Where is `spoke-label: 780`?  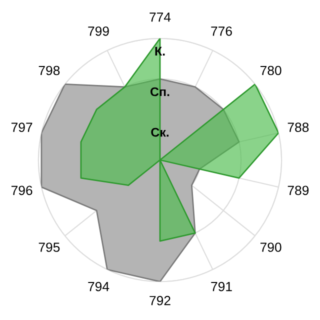 spoke-label: 780 is located at coordinates (271, 71).